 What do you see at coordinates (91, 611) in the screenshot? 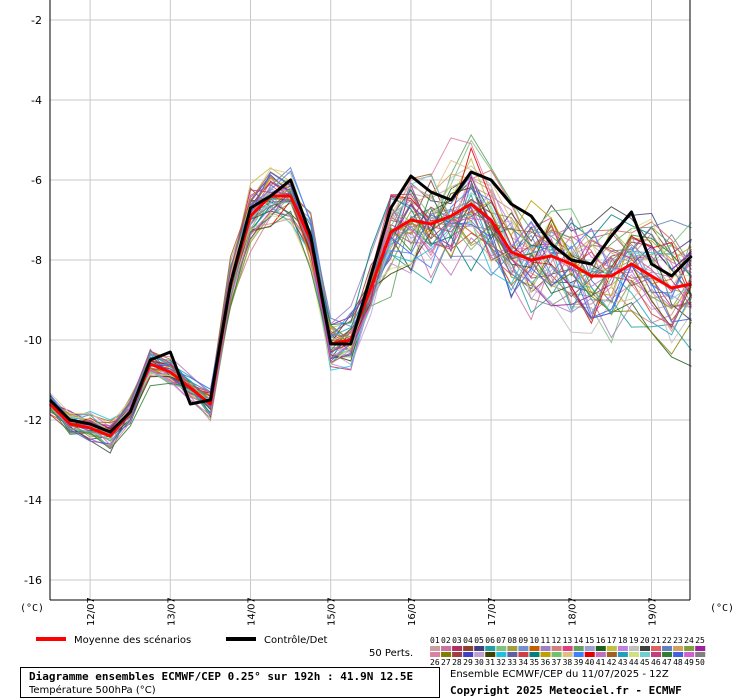
I see `x-tick-label: 12/07` at bounding box center [91, 611].